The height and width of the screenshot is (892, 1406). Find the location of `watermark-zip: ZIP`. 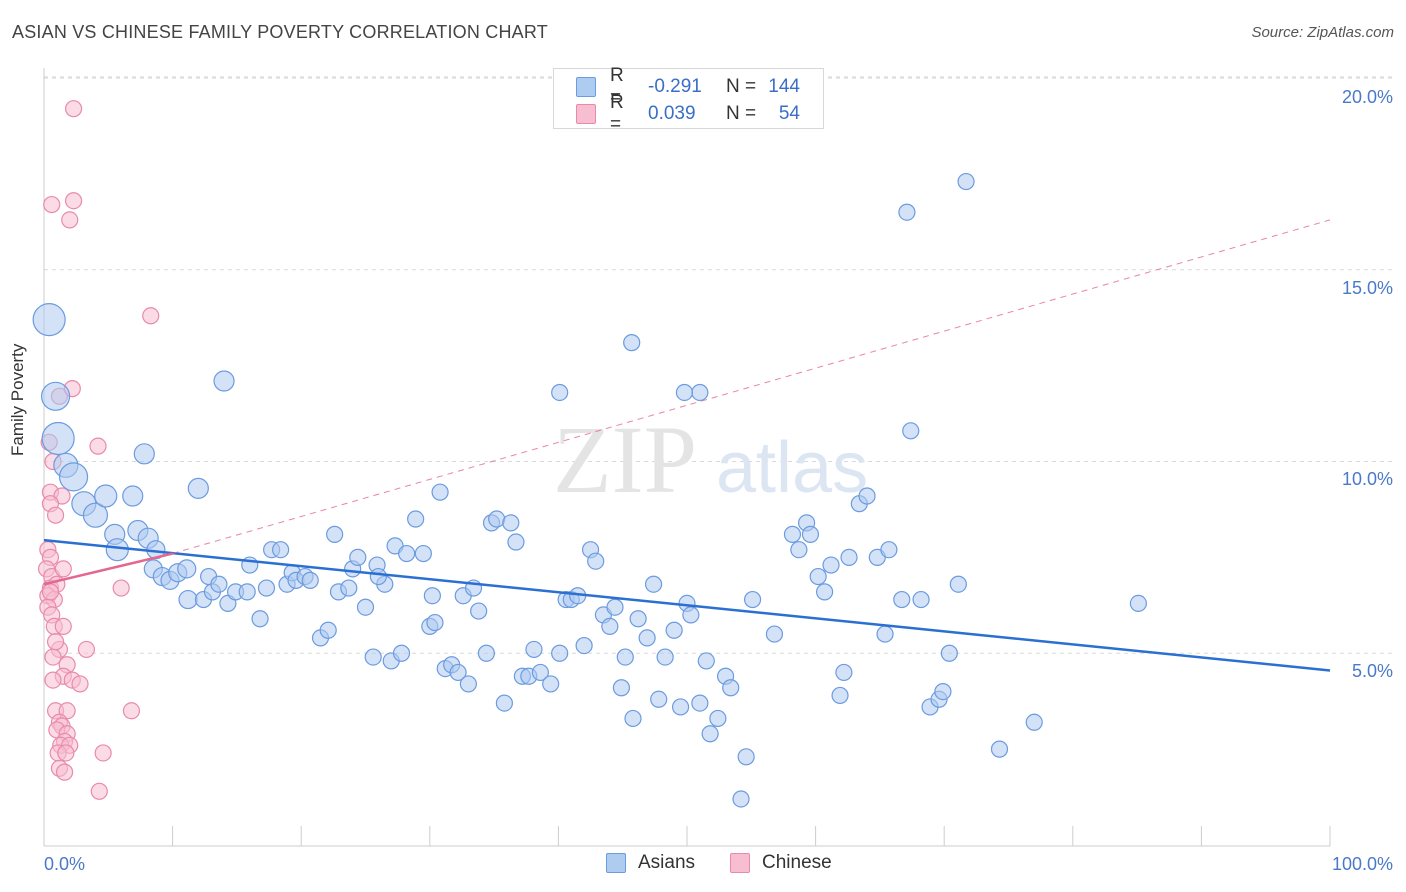

watermark-zip: ZIP is located at coordinates (625, 459).